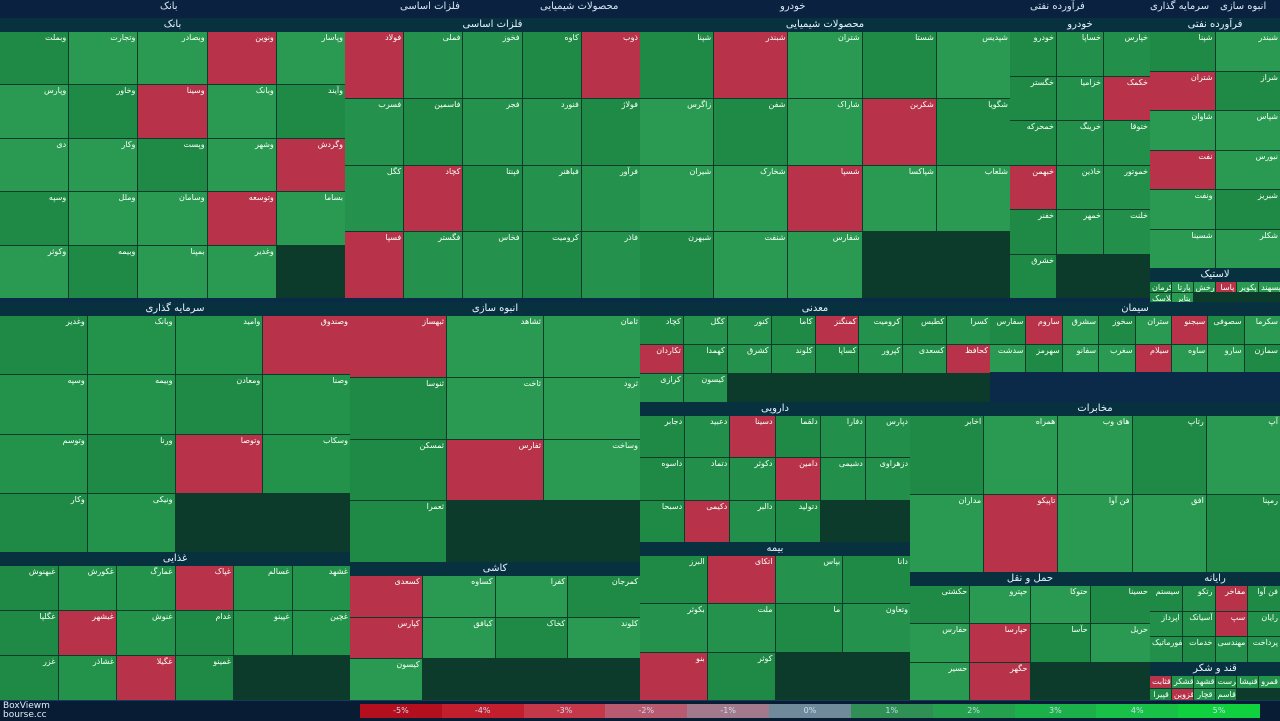 This screenshot has height=721, width=1280. Describe the element at coordinates (707, 436) in the screenshot. I see `stock-tile: دعبید` at that location.